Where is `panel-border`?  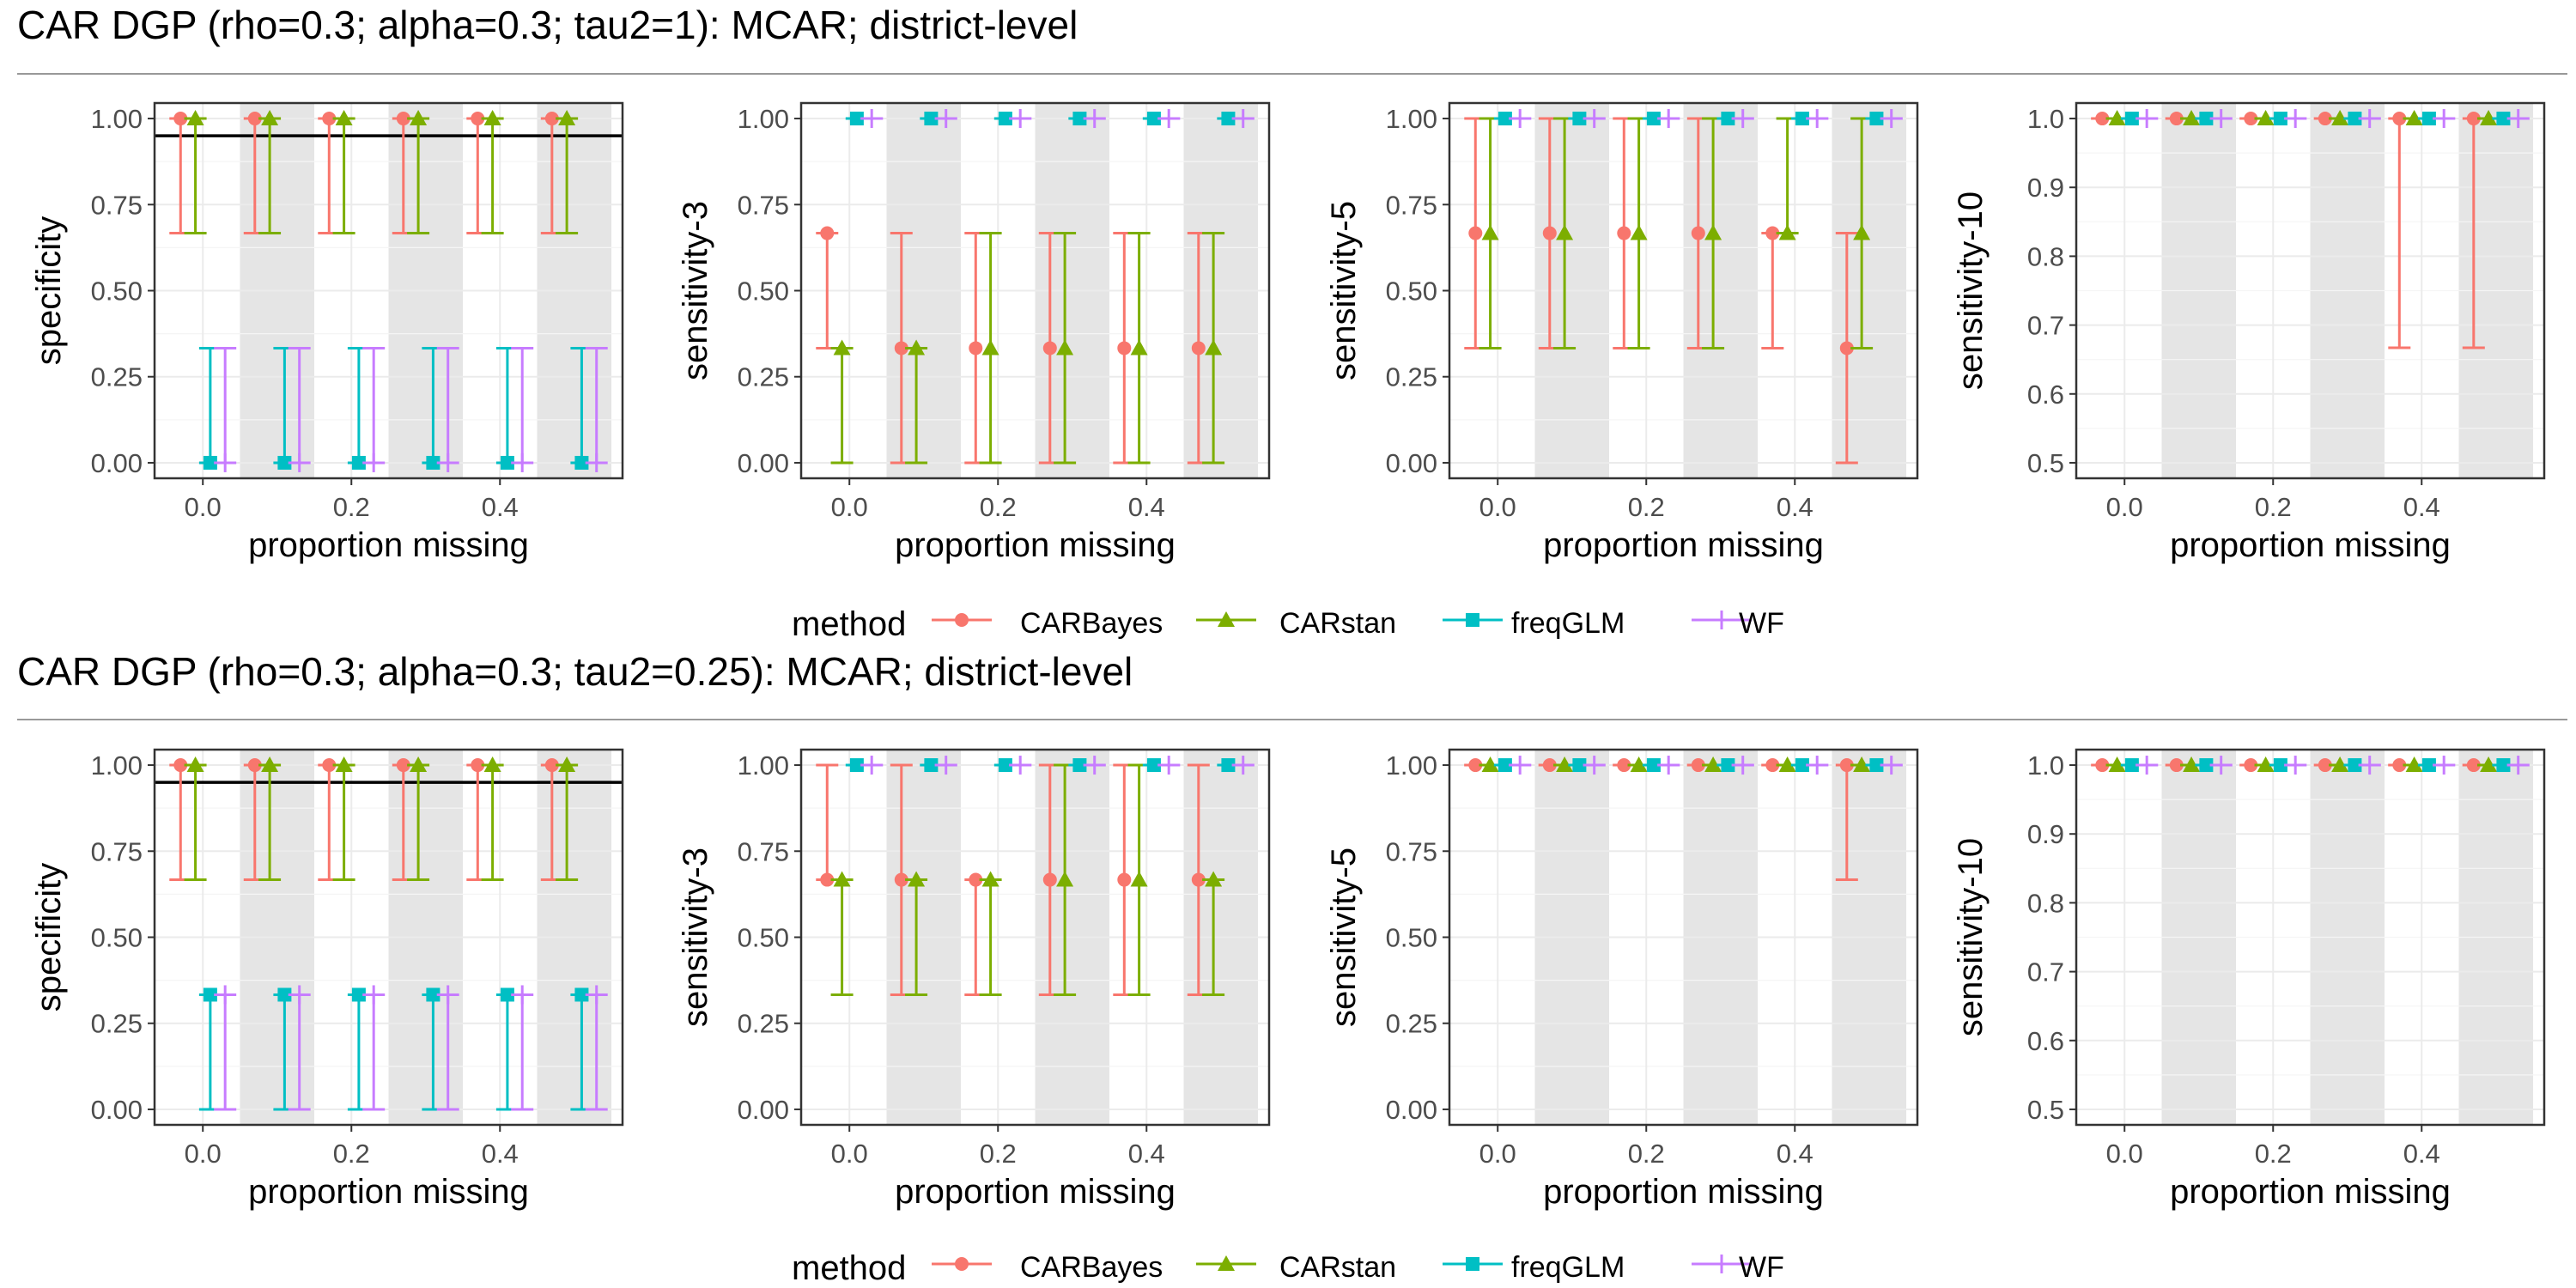
panel-border is located at coordinates (2310, 291).